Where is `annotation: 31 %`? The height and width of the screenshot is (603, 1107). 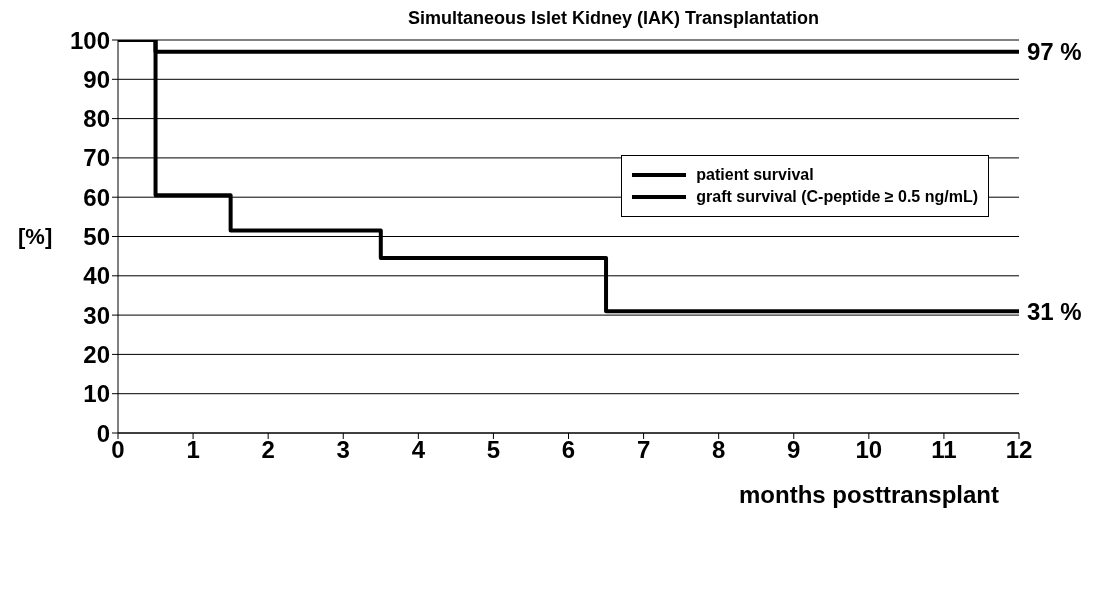
annotation: 31 % is located at coordinates (1054, 311).